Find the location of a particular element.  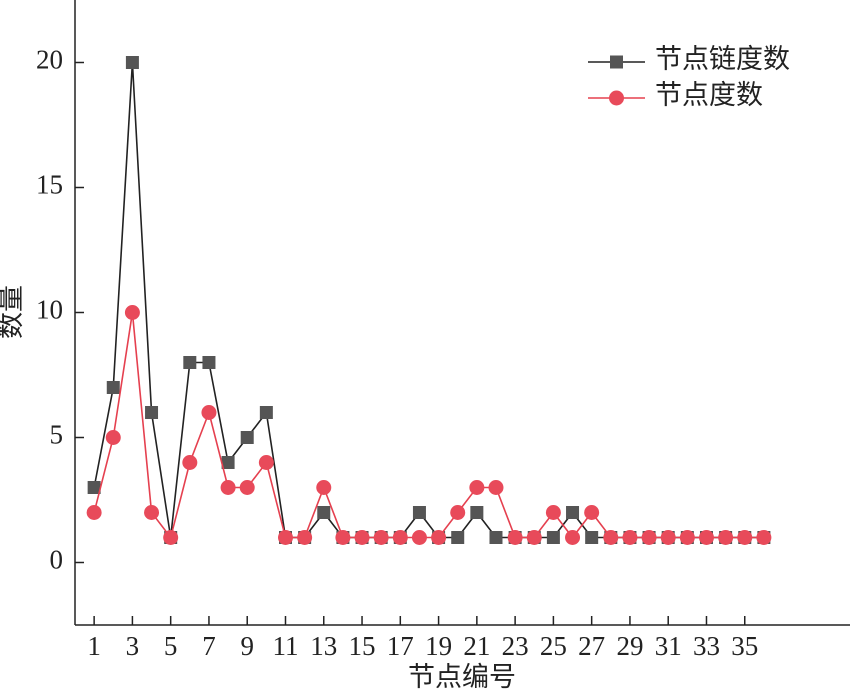

x-tick-label: 5 is located at coordinates (171, 646).